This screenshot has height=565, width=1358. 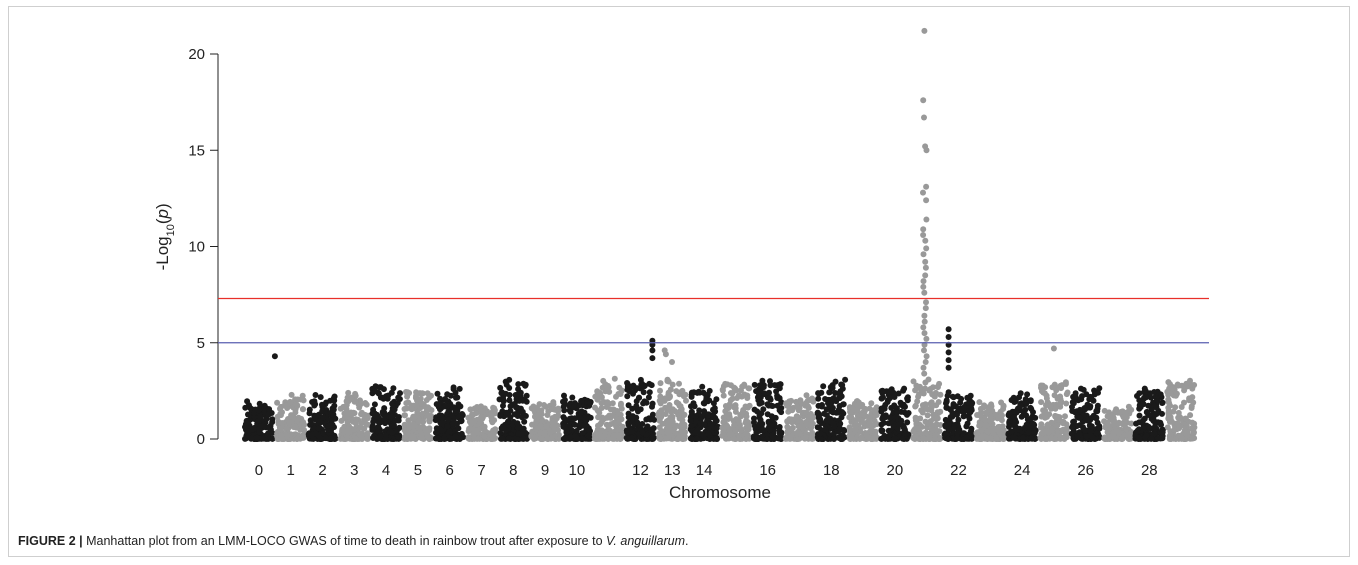 What do you see at coordinates (545, 470) in the screenshot?
I see `x-tick-label: 9` at bounding box center [545, 470].